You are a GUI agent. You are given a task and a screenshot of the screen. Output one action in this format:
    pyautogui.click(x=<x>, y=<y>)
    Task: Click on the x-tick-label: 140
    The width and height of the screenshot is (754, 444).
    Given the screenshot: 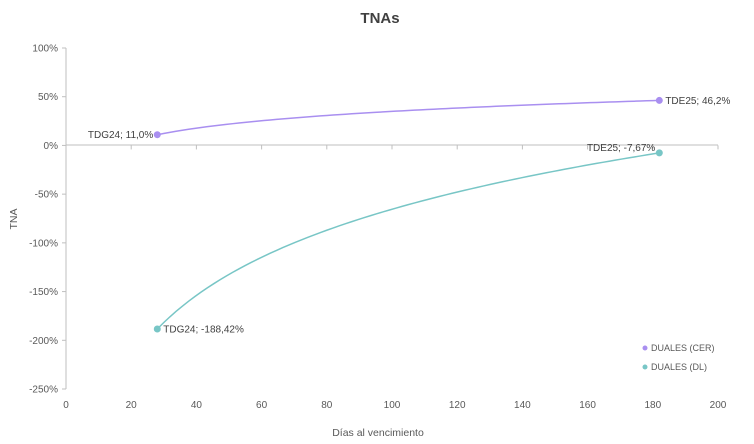 What is the action you would take?
    pyautogui.click(x=522, y=405)
    